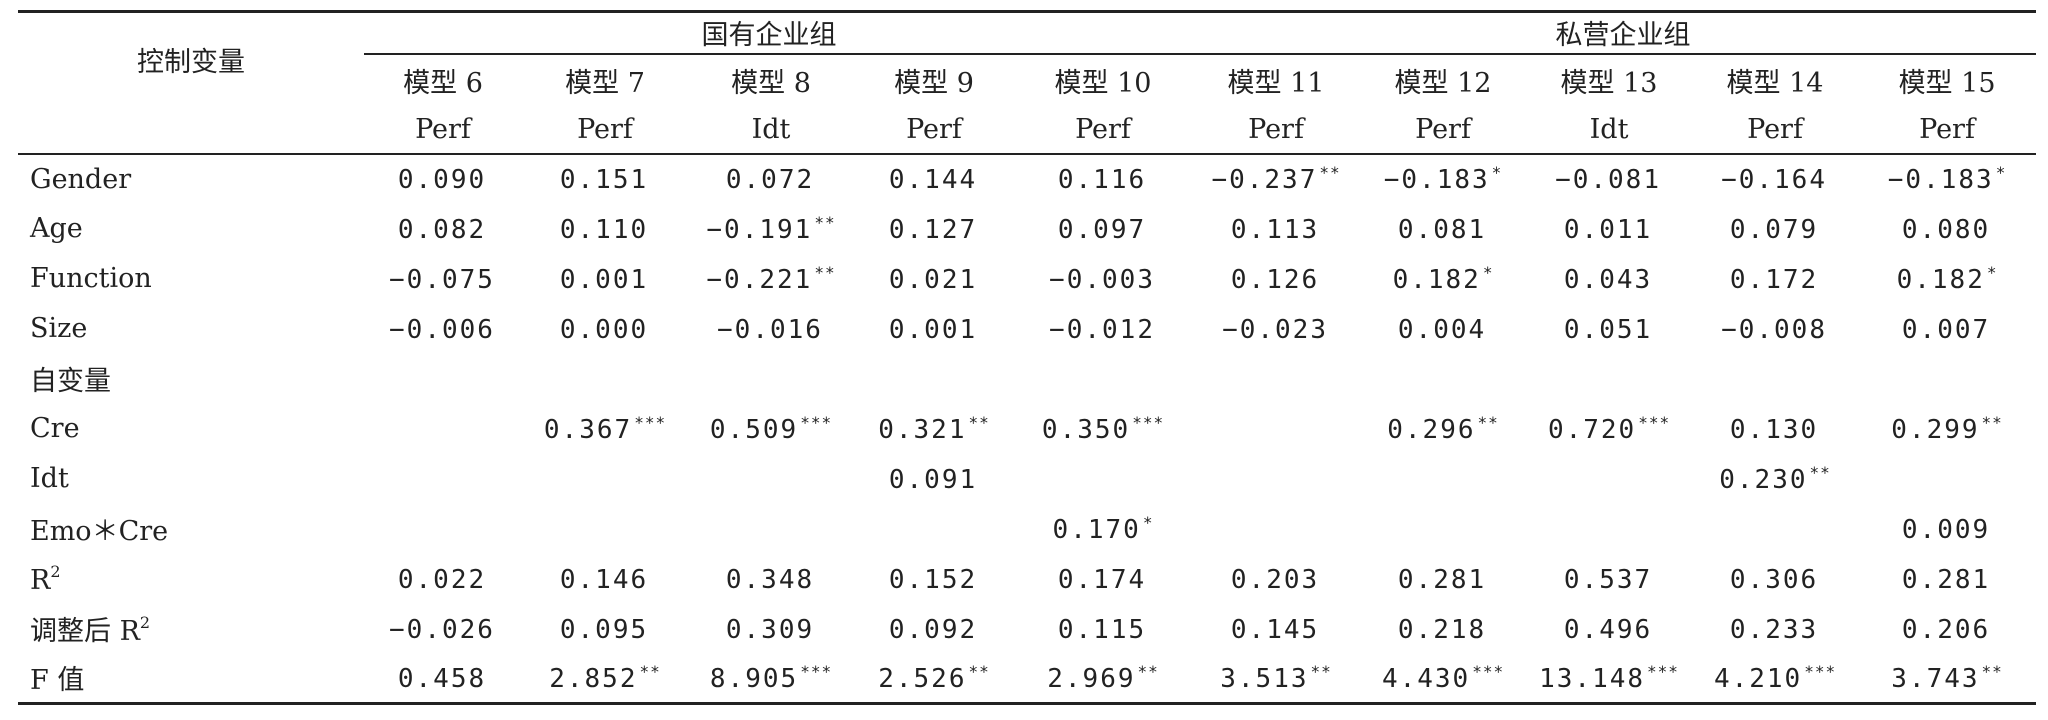 The image size is (2048, 720). Describe the element at coordinates (605, 579) in the screenshot. I see `table-cell: 0.146` at that location.